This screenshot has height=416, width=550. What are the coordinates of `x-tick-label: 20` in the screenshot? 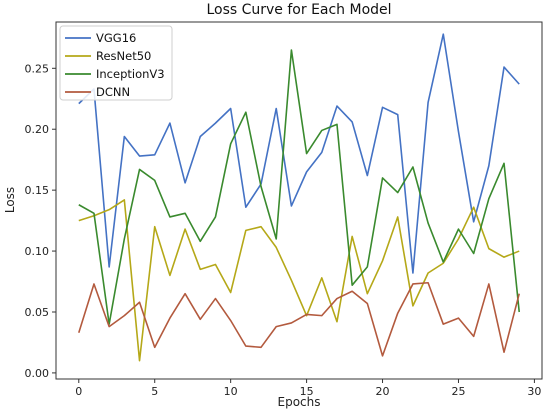 It's located at (383, 391).